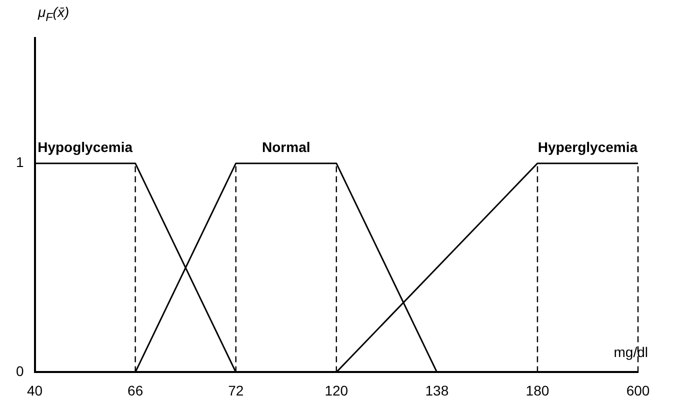 The height and width of the screenshot is (411, 676). I want to click on series-label: Normal, so click(286, 147).